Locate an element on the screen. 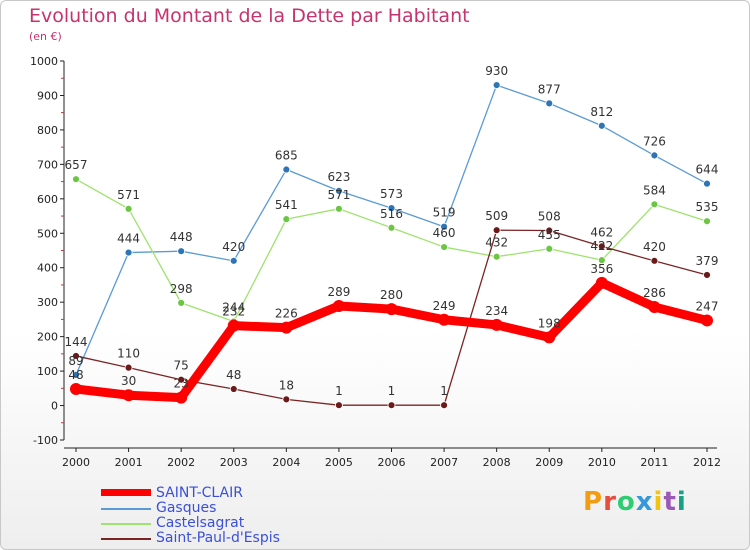 The height and width of the screenshot is (550, 750). data-label: 432 is located at coordinates (496, 243).